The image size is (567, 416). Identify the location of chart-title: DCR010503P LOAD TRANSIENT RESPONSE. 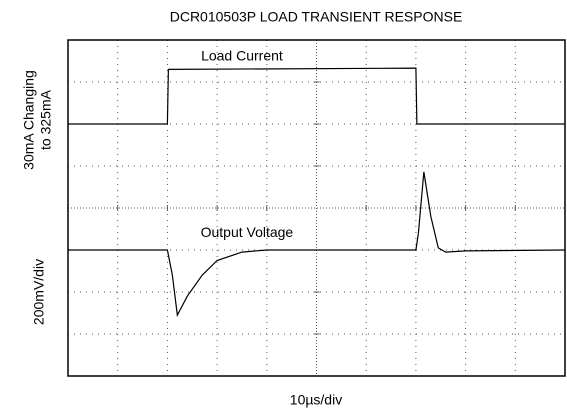
(316, 17).